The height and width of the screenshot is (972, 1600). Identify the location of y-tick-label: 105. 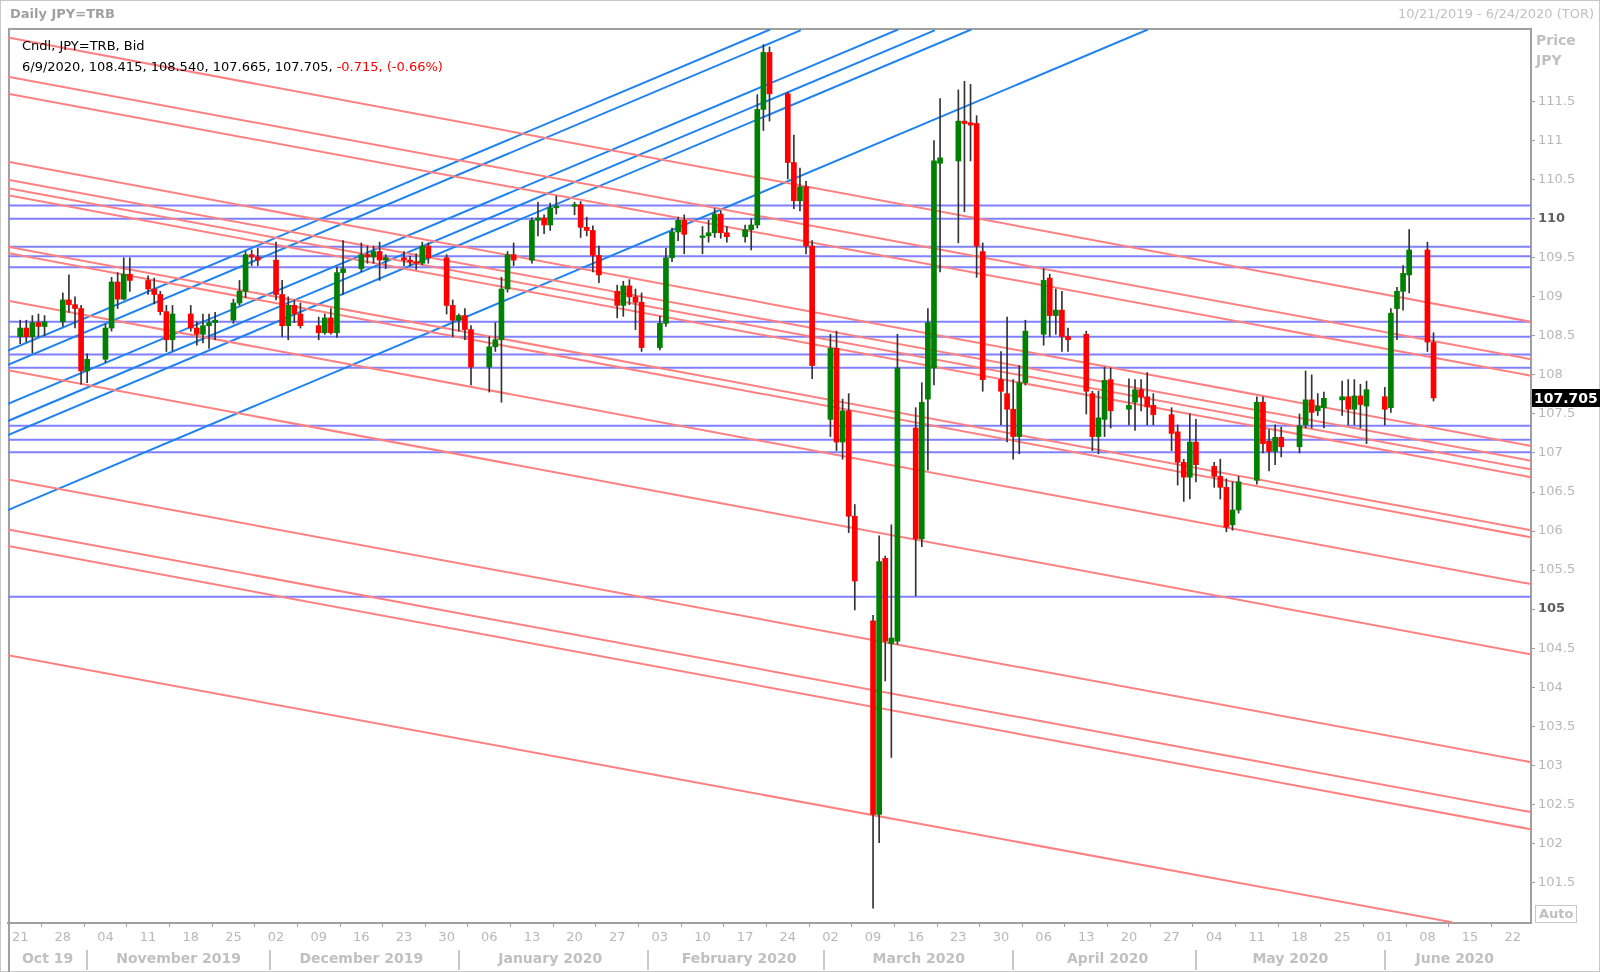
(1552, 608).